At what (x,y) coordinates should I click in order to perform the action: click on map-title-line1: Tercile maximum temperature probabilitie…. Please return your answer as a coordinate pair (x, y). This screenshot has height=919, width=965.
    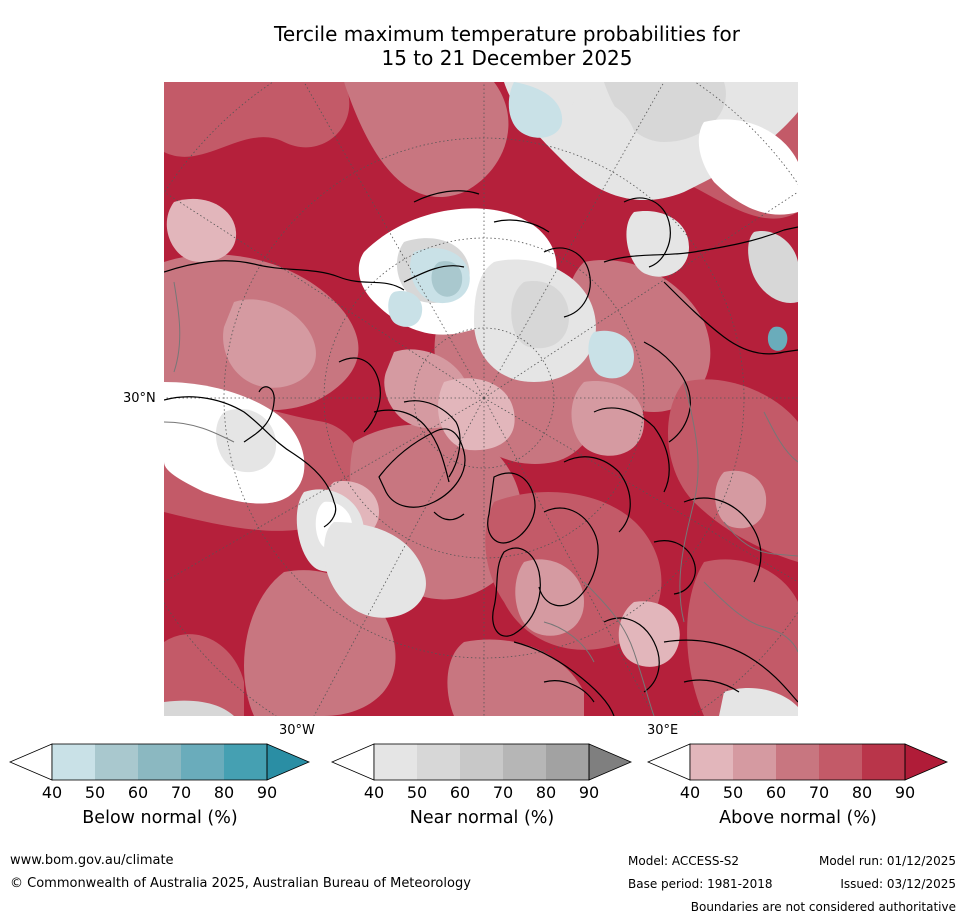
    Looking at the image, I should click on (507, 34).